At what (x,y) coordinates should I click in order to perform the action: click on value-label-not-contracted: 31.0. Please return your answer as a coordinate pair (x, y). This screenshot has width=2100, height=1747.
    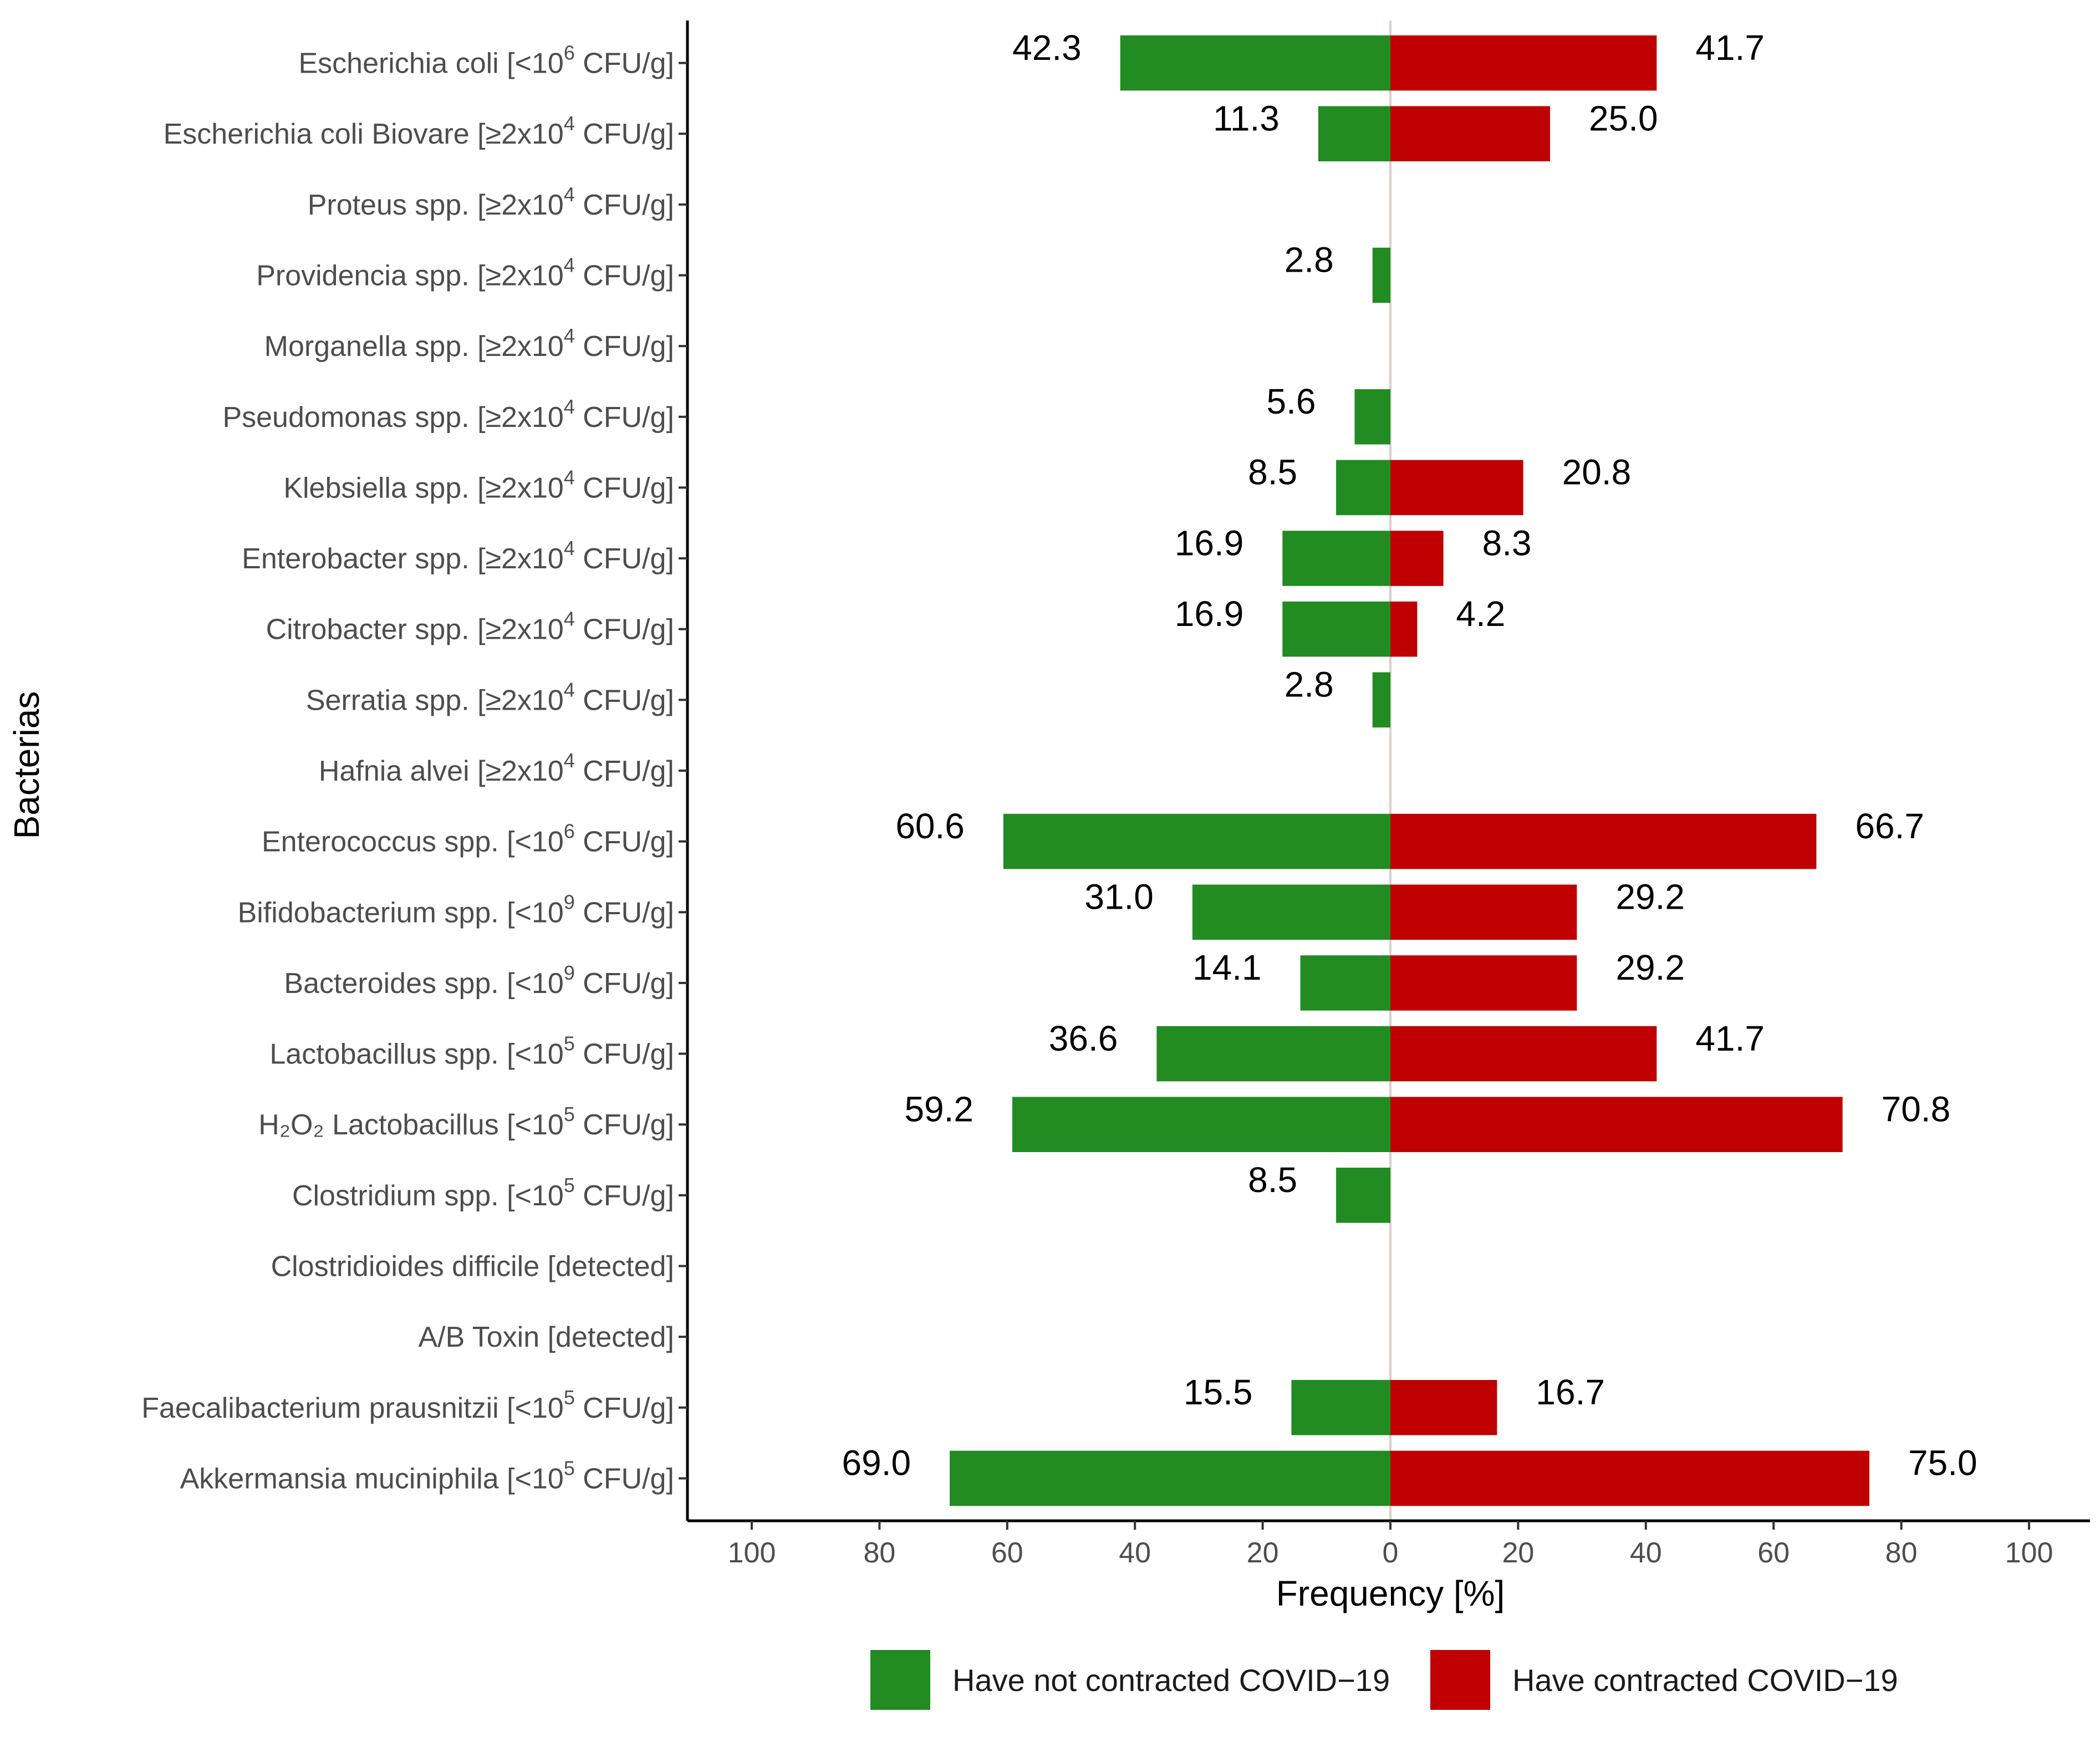
    Looking at the image, I should click on (1119, 897).